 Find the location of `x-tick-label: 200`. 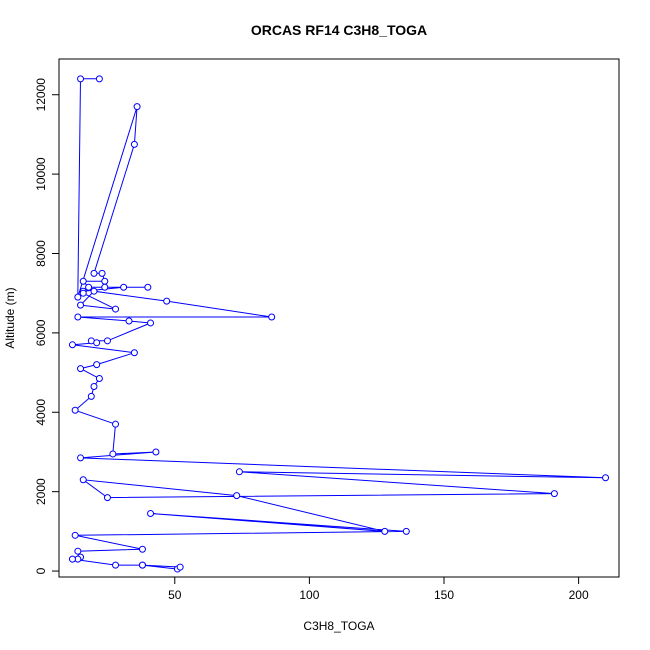

x-tick-label: 200 is located at coordinates (579, 595).